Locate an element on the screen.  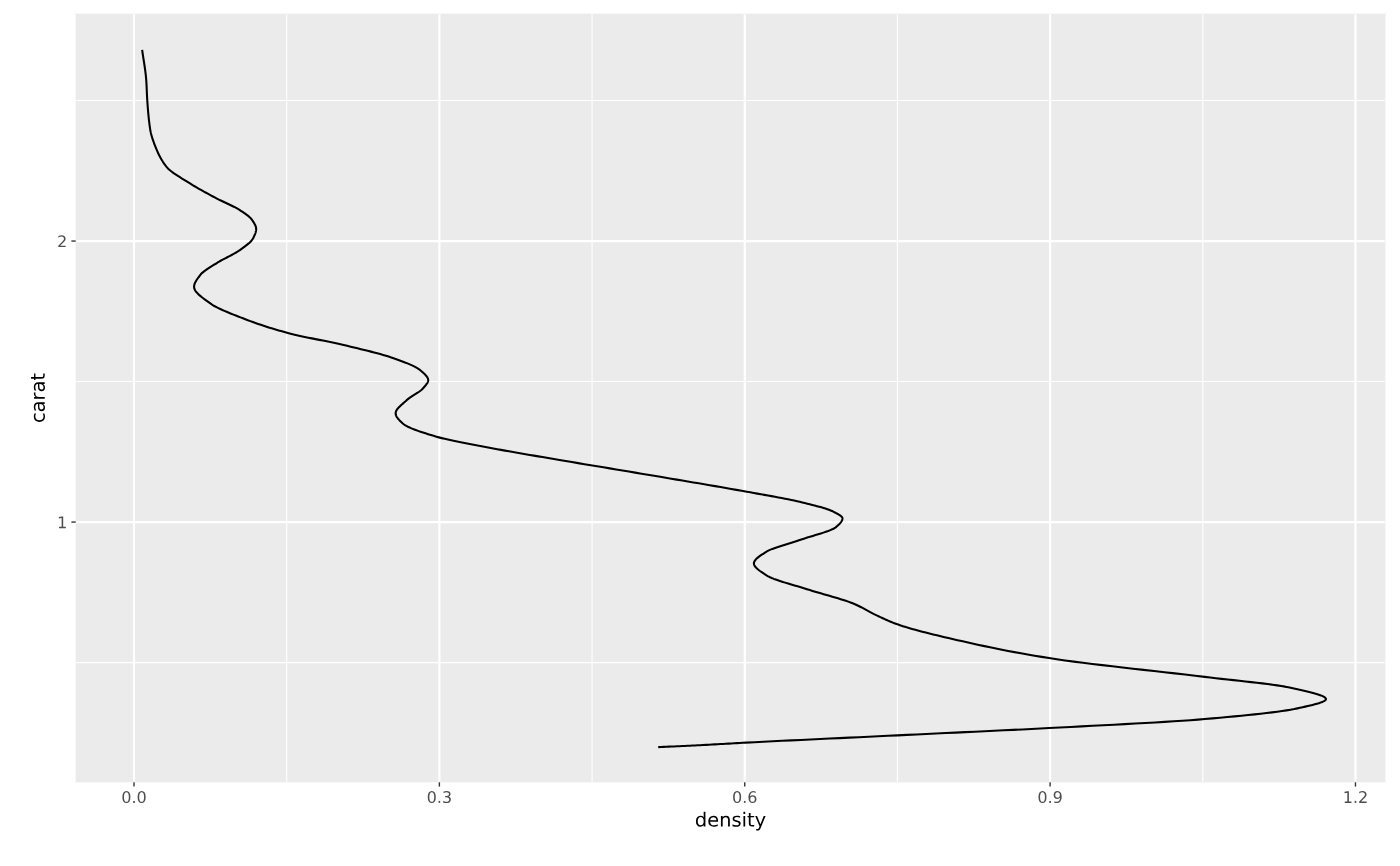
x-axis-title: density is located at coordinates (730, 821).